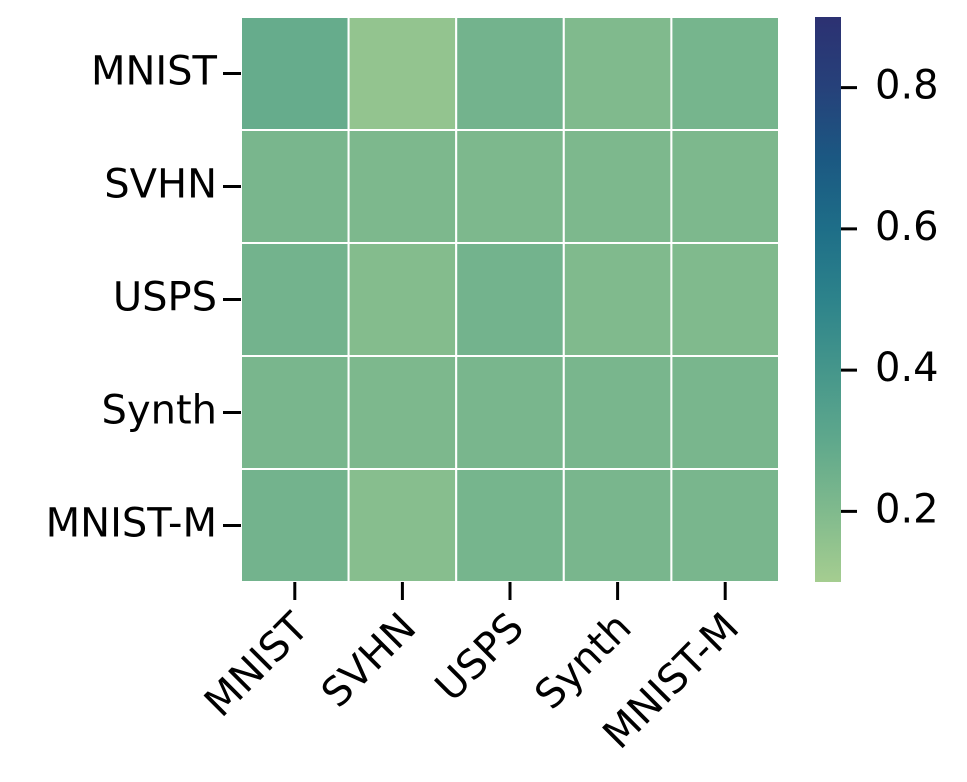 The height and width of the screenshot is (782, 967). I want to click on x-tick-label: MNIST, so click(257, 665).